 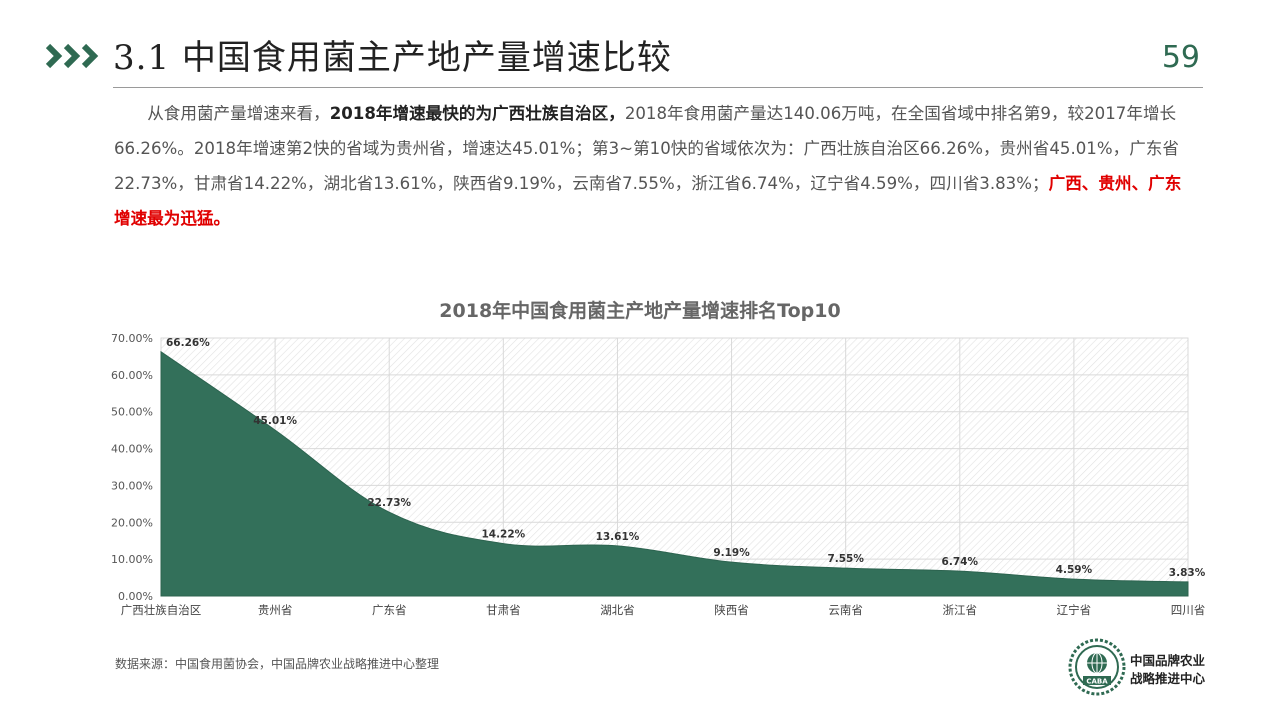 What do you see at coordinates (617, 610) in the screenshot?
I see `x-tick-label: 湖北省` at bounding box center [617, 610].